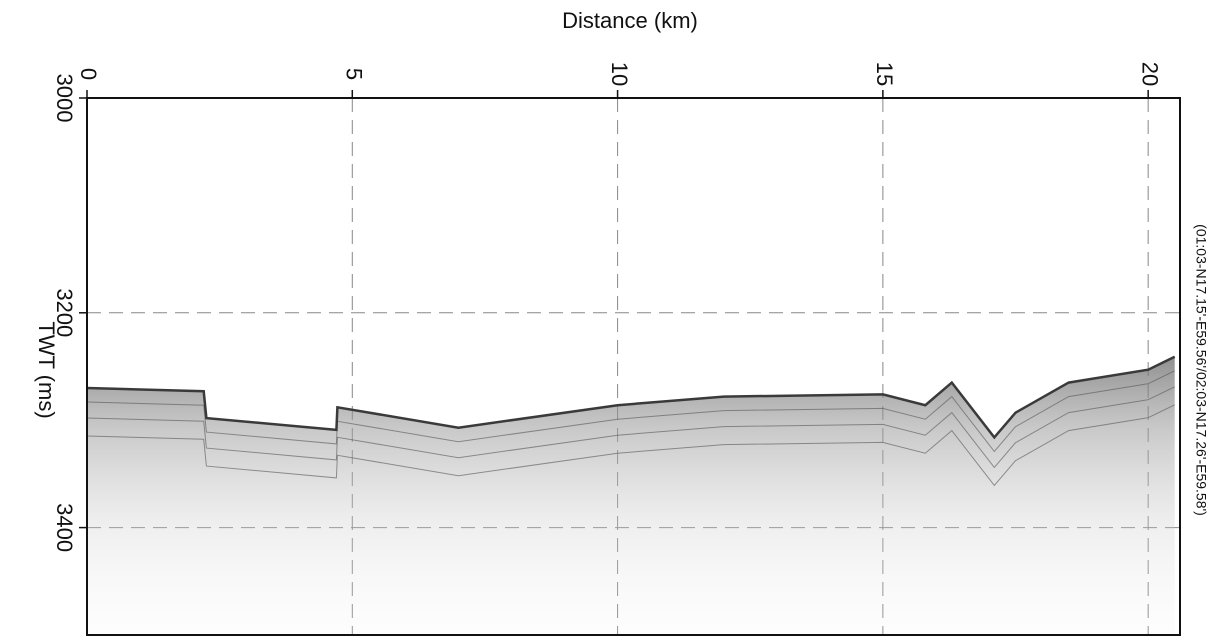 This screenshot has width=1217, height=642. I want to click on x-tick-label: 20, so click(1149, 74).